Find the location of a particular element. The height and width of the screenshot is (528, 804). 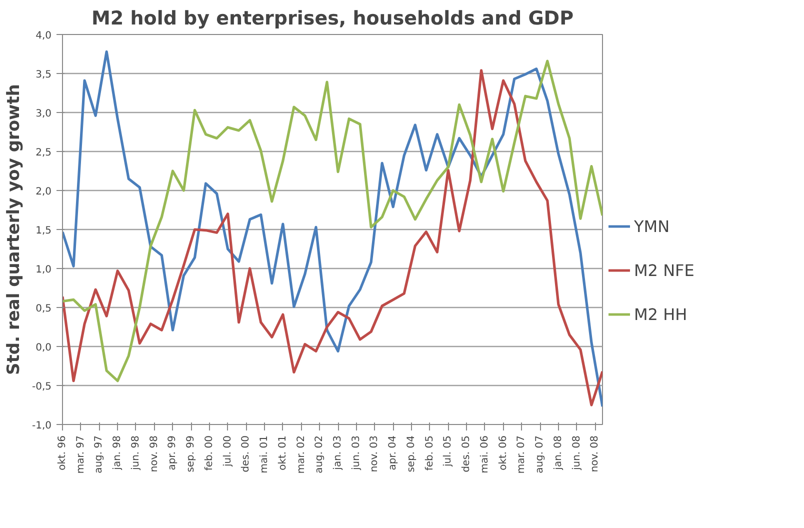

x-tick-label: mar. 97 is located at coordinates (80, 454).